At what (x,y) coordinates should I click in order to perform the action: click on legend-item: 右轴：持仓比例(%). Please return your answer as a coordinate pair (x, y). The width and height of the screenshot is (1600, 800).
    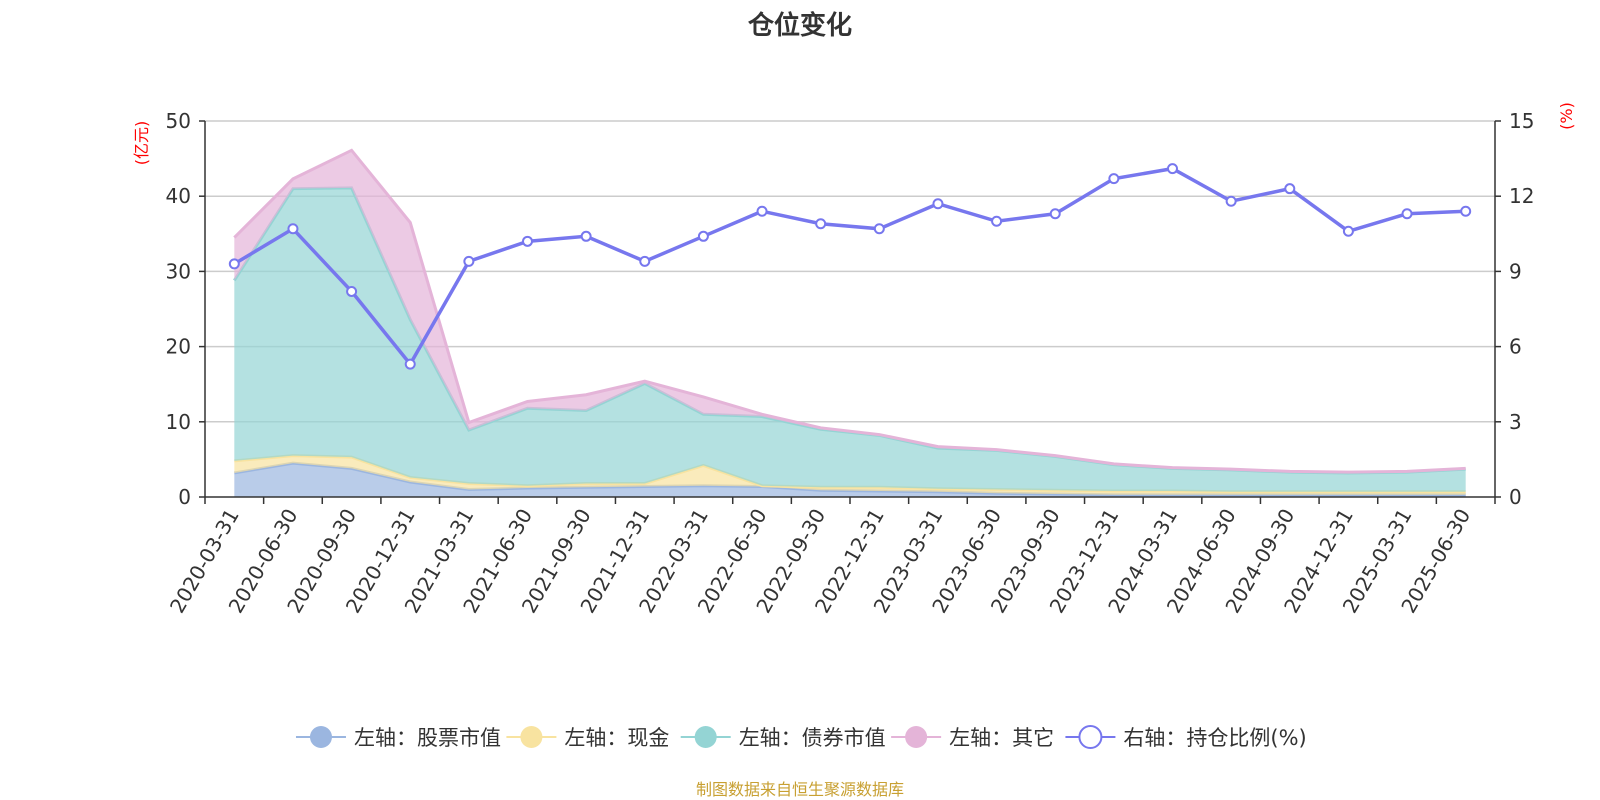
    Looking at the image, I should click on (1186, 737).